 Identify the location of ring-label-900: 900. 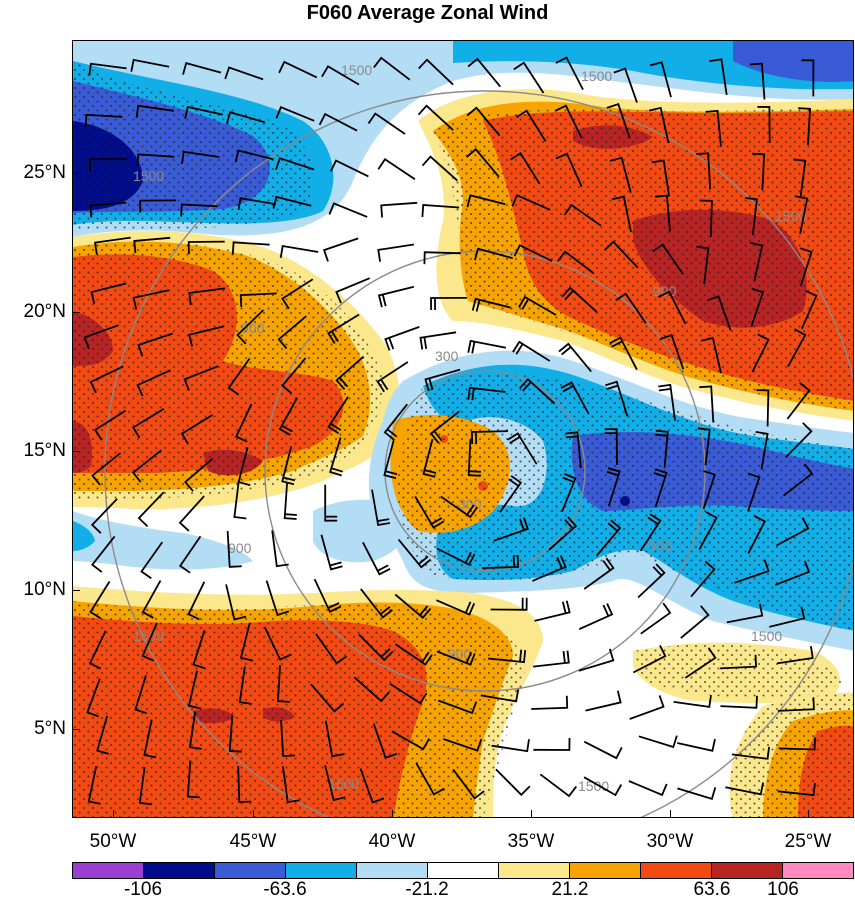
(661, 546).